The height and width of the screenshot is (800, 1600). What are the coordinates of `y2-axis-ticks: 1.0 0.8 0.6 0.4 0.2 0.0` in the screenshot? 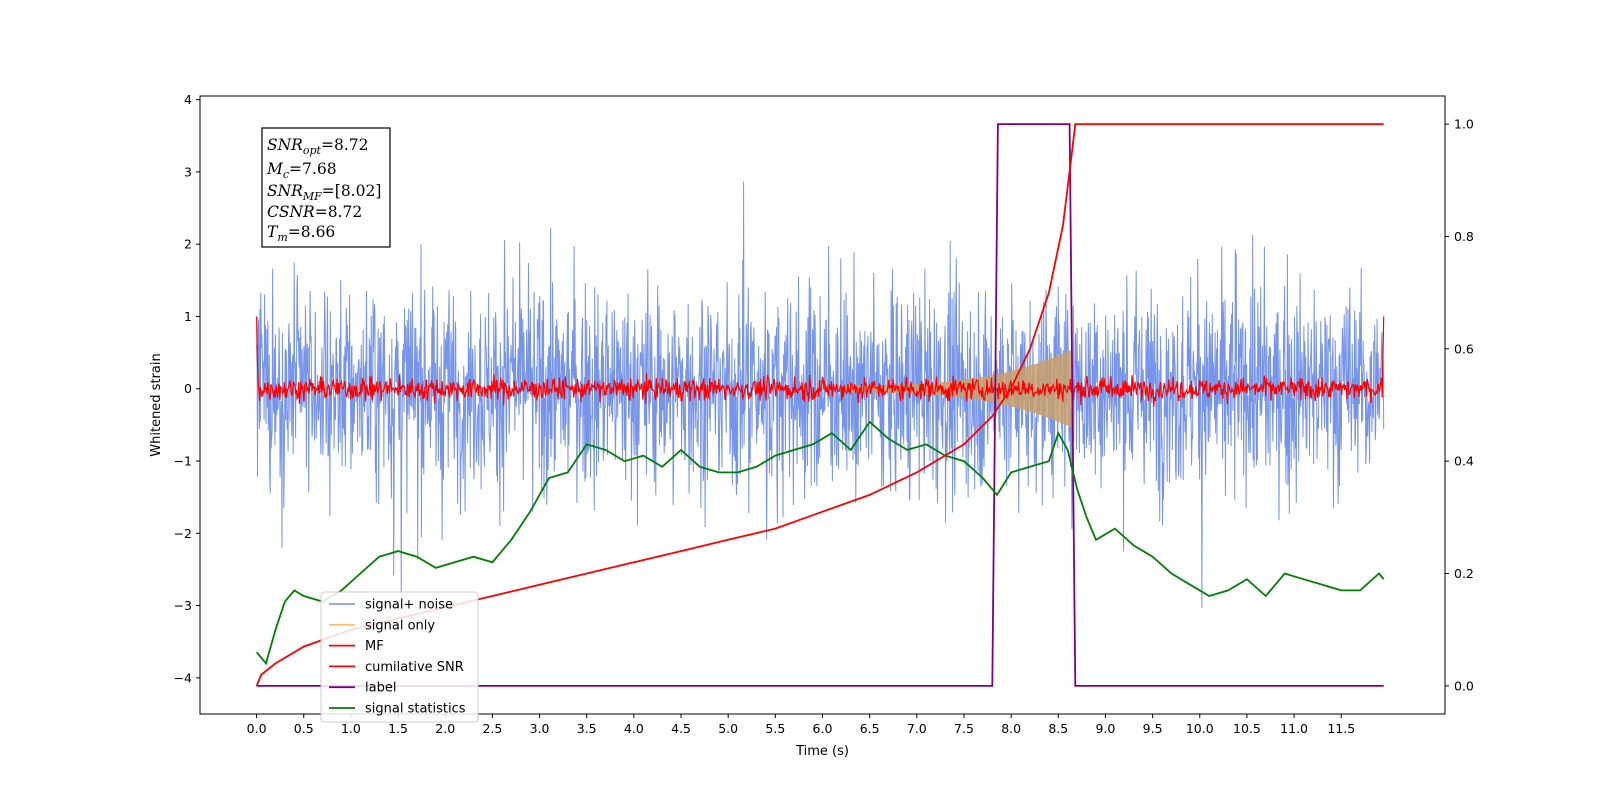 It's located at (1459, 405).